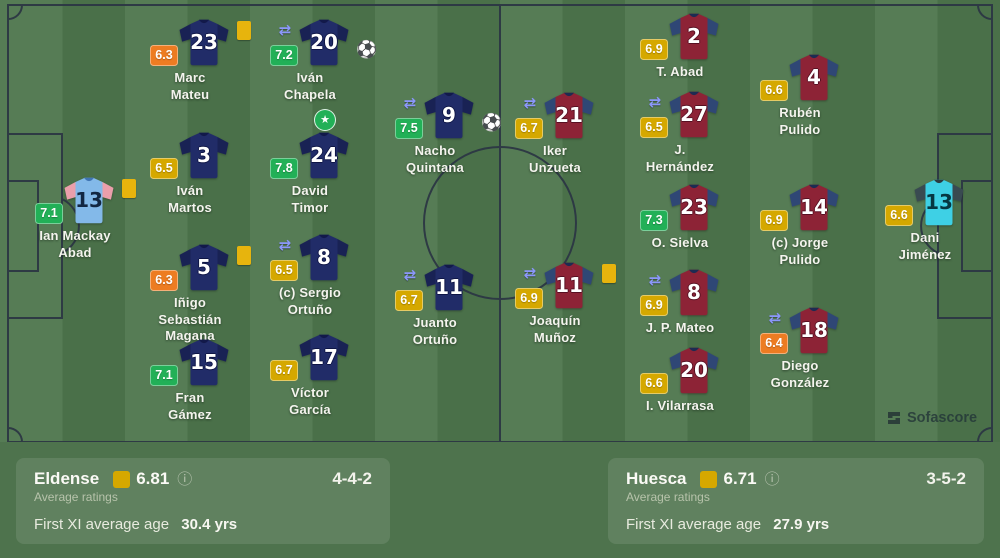 The height and width of the screenshot is (558, 1000). What do you see at coordinates (190, 406) in the screenshot?
I see `player-name: Fran Gámez` at bounding box center [190, 406].